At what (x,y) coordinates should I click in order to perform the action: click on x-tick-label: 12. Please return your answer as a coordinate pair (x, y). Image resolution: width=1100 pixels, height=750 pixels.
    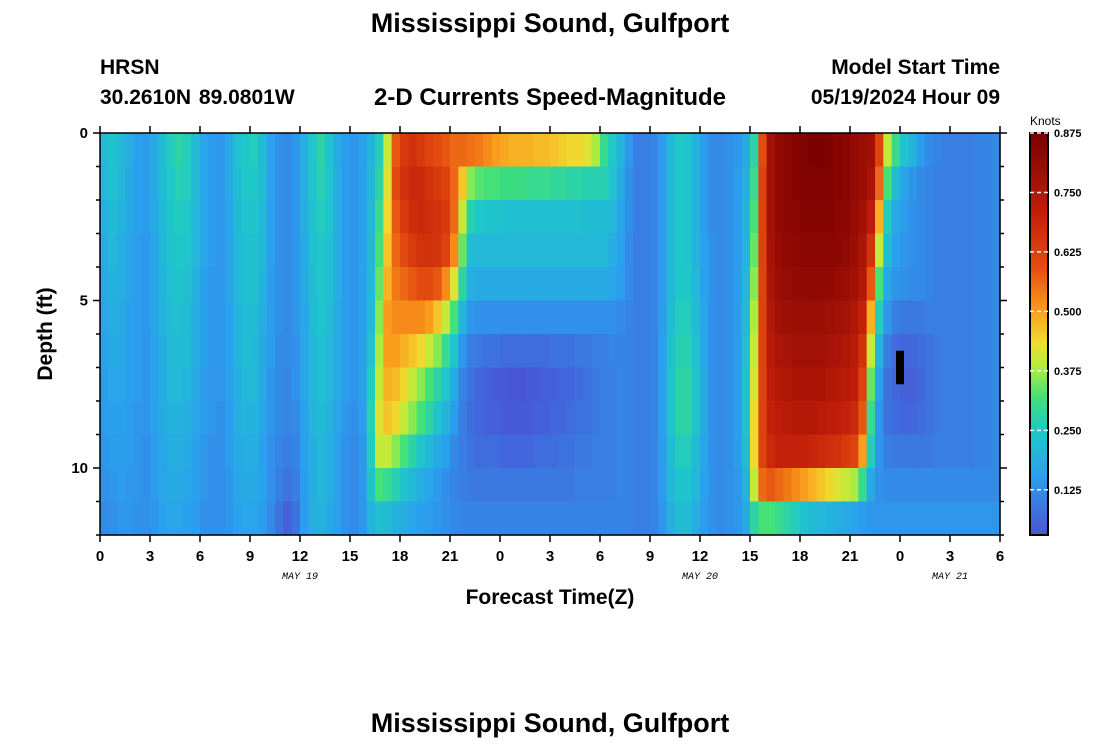
    Looking at the image, I should click on (300, 556).